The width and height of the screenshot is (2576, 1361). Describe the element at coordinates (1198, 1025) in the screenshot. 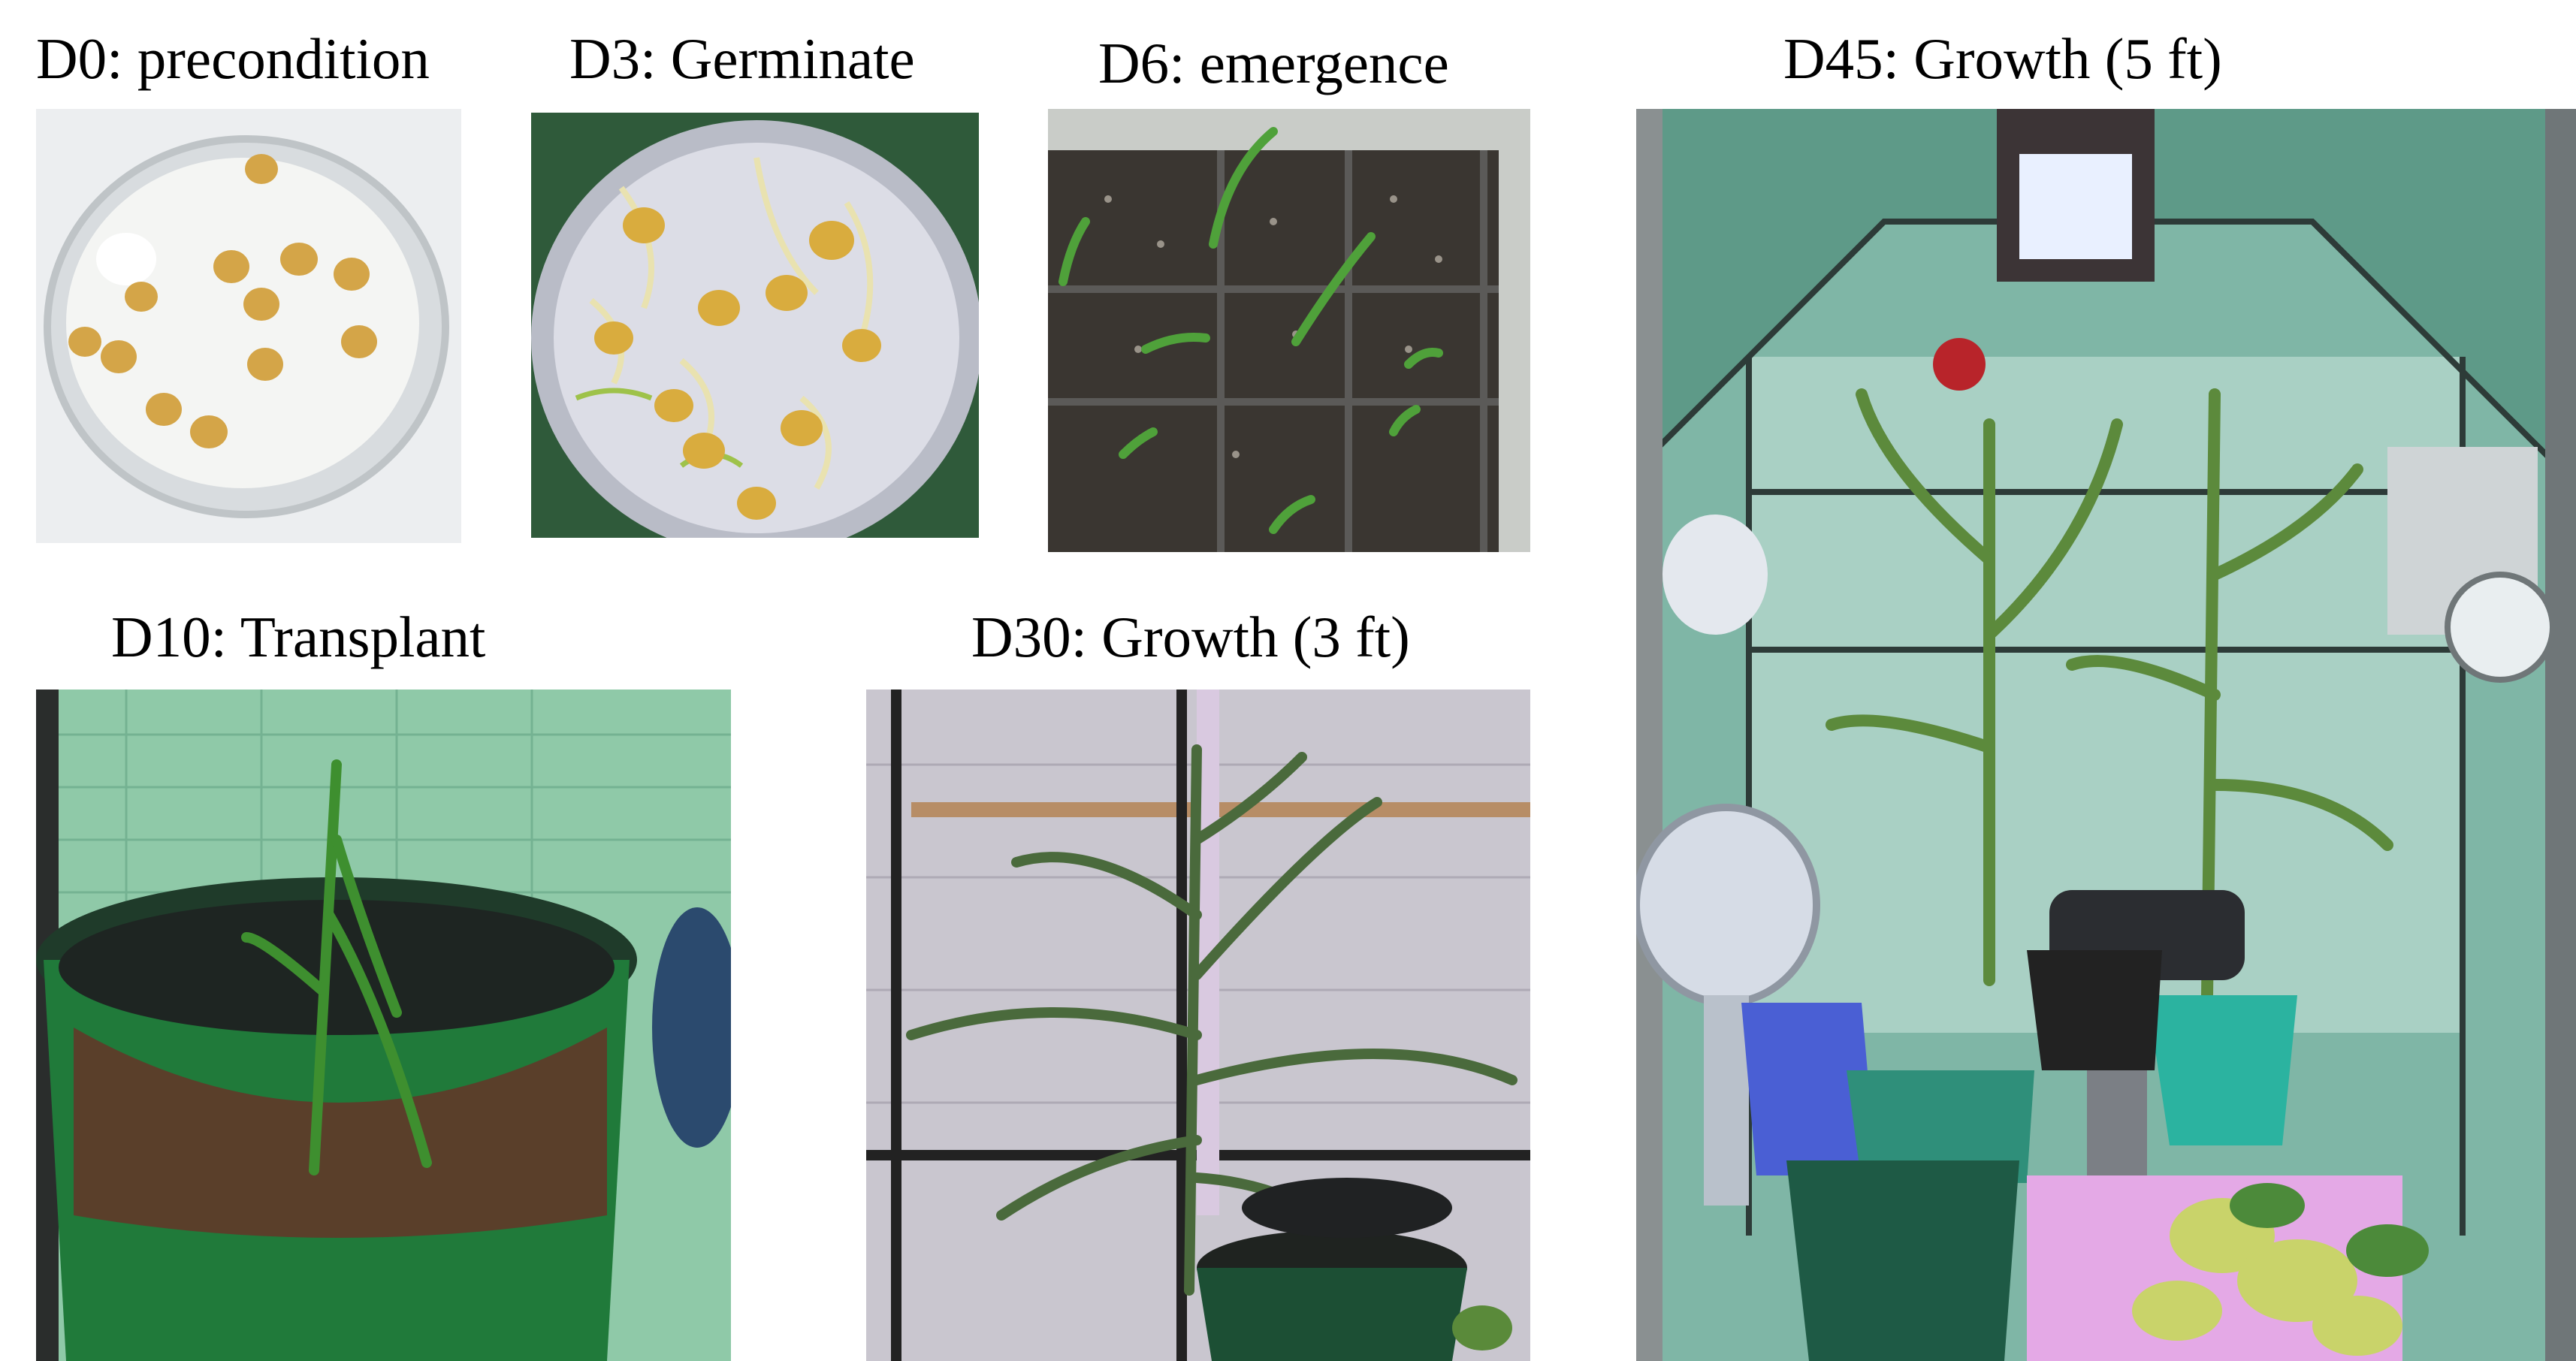

I see `photo-d30-growing-plant` at that location.